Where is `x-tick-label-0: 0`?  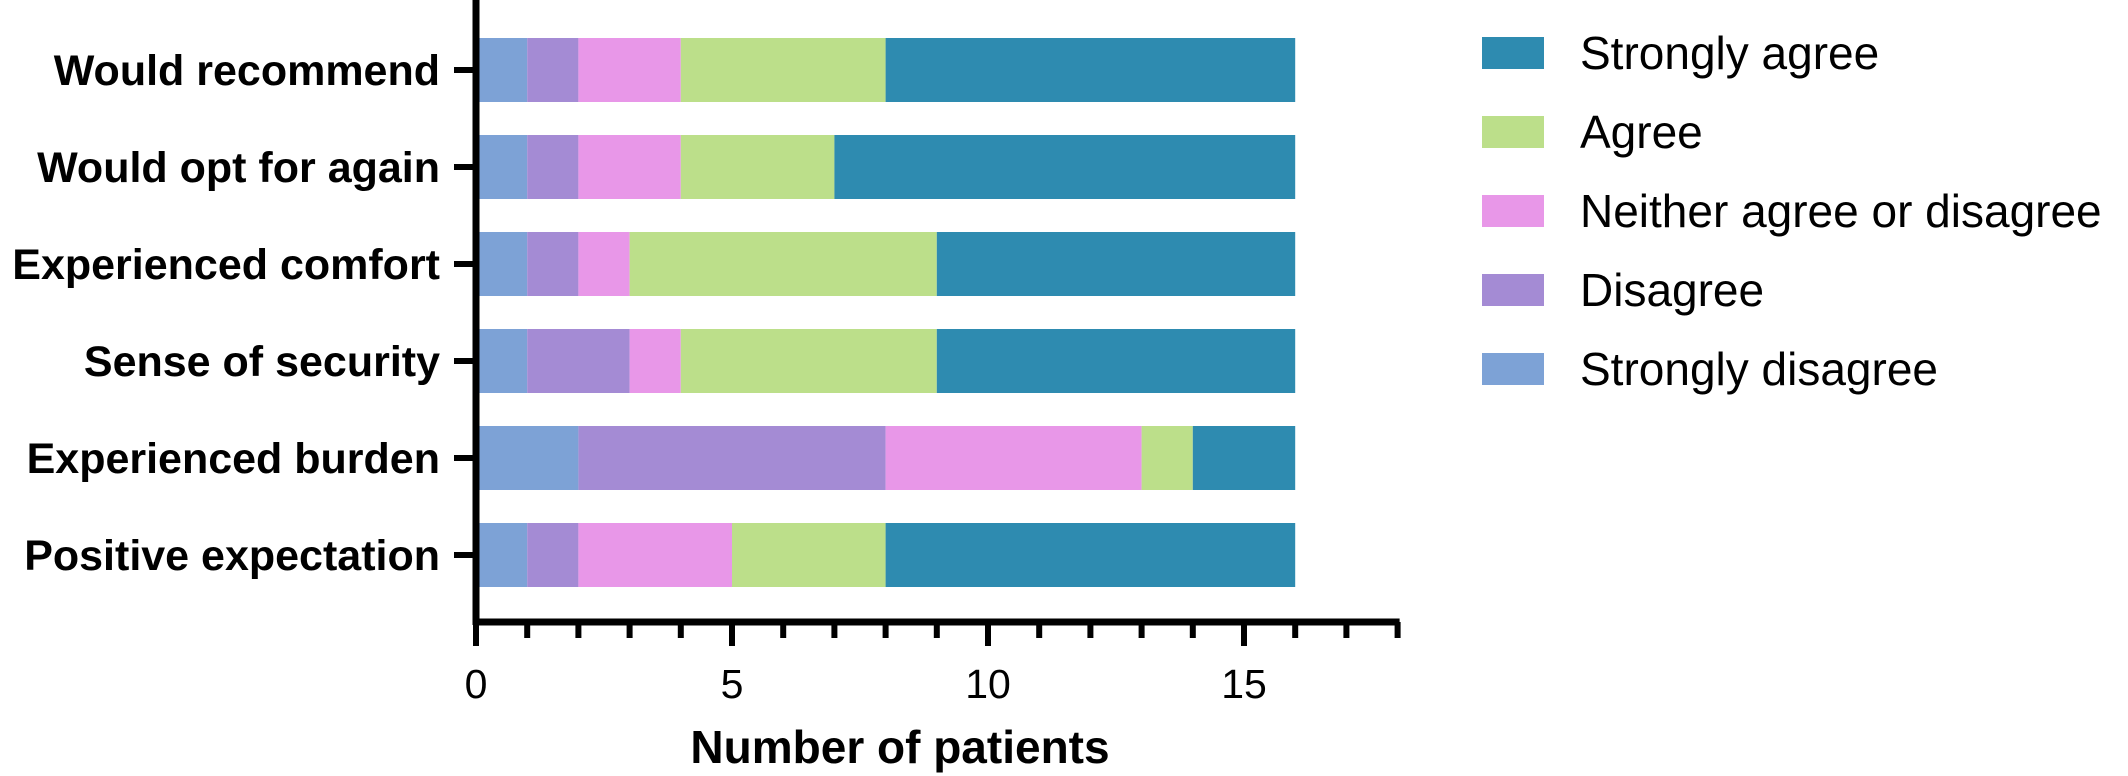
x-tick-label-0: 0 is located at coordinates (476, 684).